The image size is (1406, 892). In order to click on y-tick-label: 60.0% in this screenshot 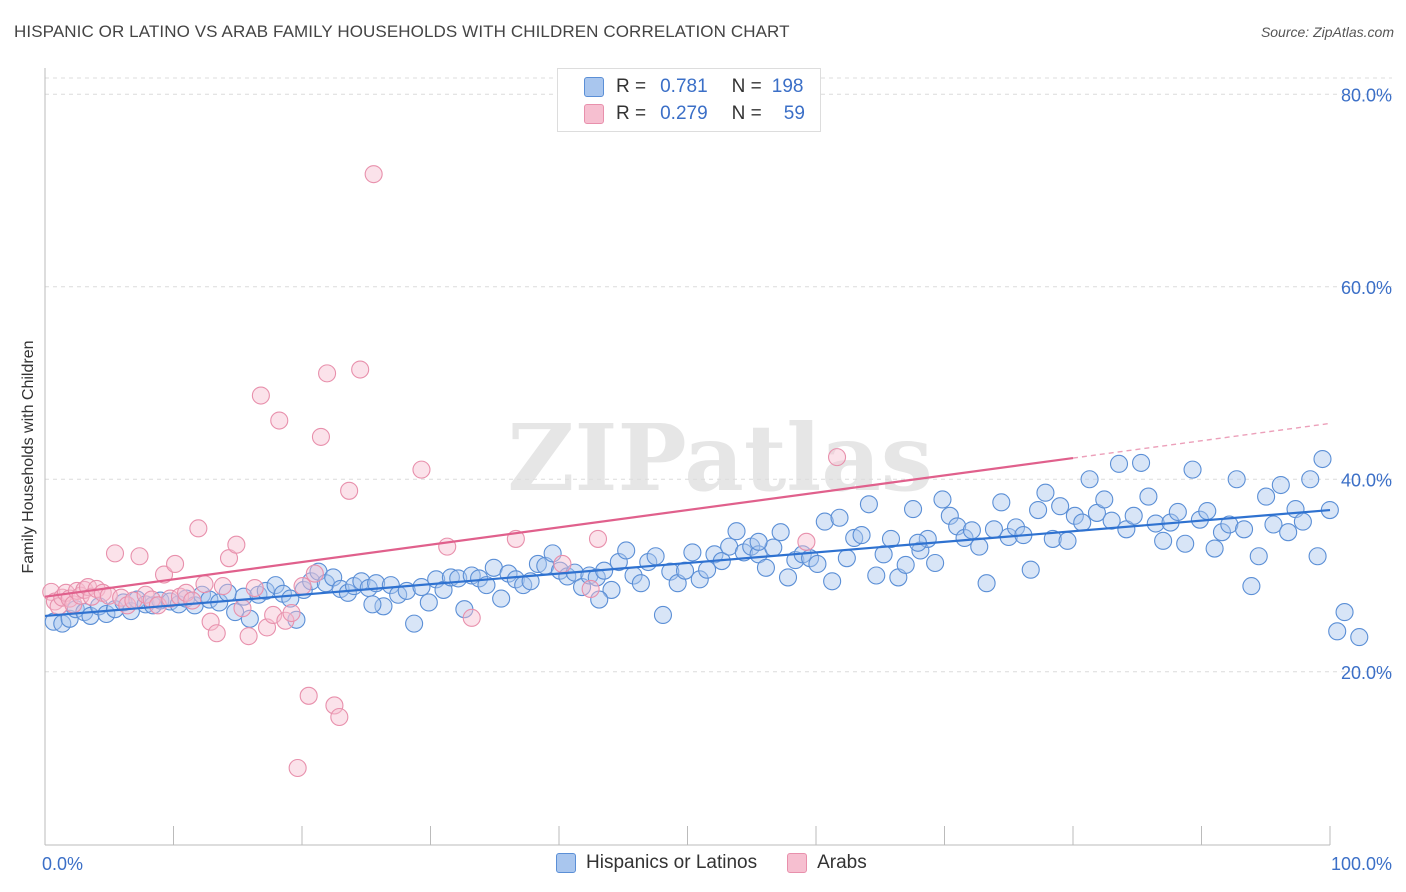, I will do `click(1366, 288)`.